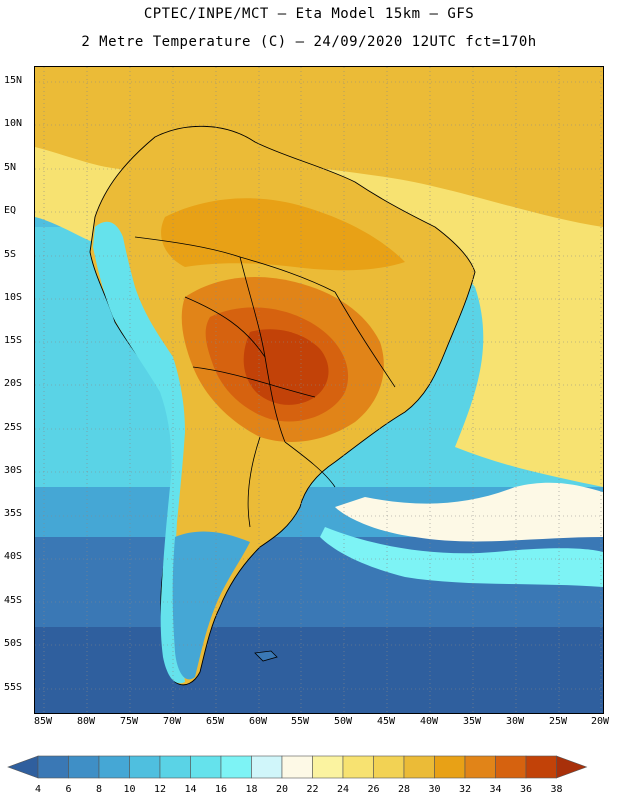 The width and height of the screenshot is (618, 800). I want to click on lat-label: 10S, so click(13, 297).